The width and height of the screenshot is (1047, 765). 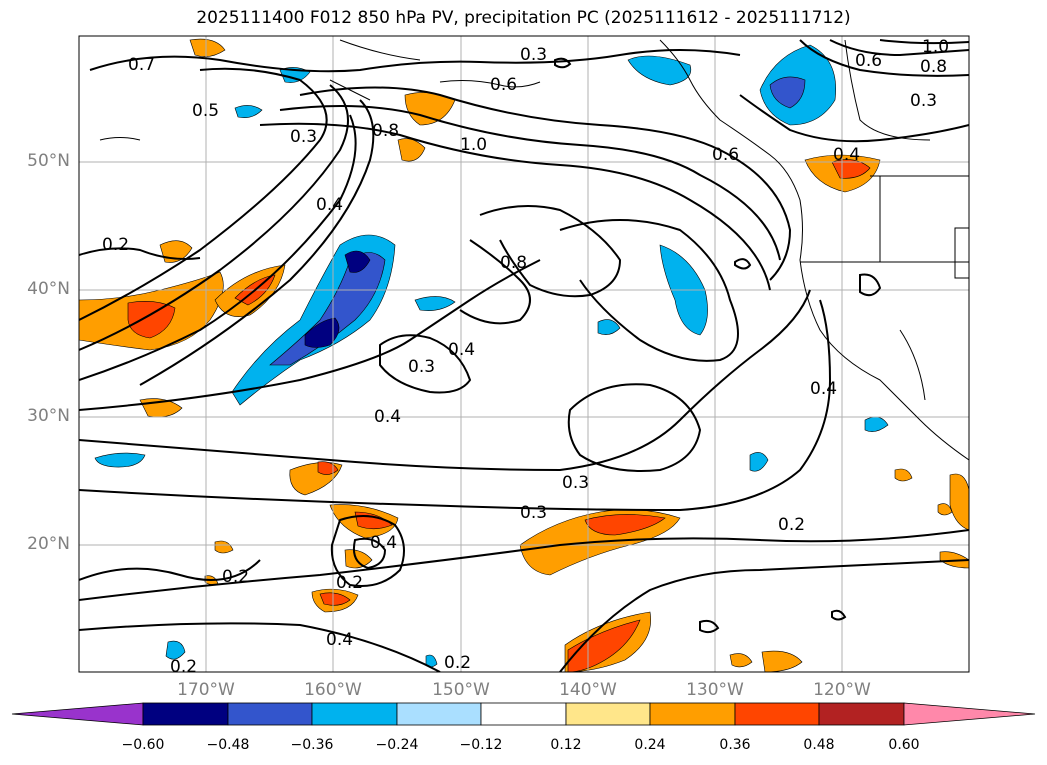 What do you see at coordinates (650, 745) in the screenshot?
I see `colorbar-tick-label: 0.24` at bounding box center [650, 745].